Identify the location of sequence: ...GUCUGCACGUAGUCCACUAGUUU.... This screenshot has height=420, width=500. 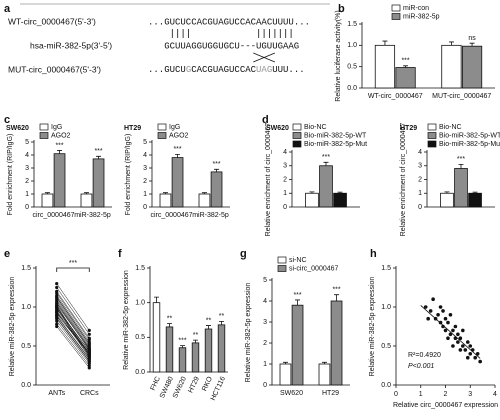
(226, 70).